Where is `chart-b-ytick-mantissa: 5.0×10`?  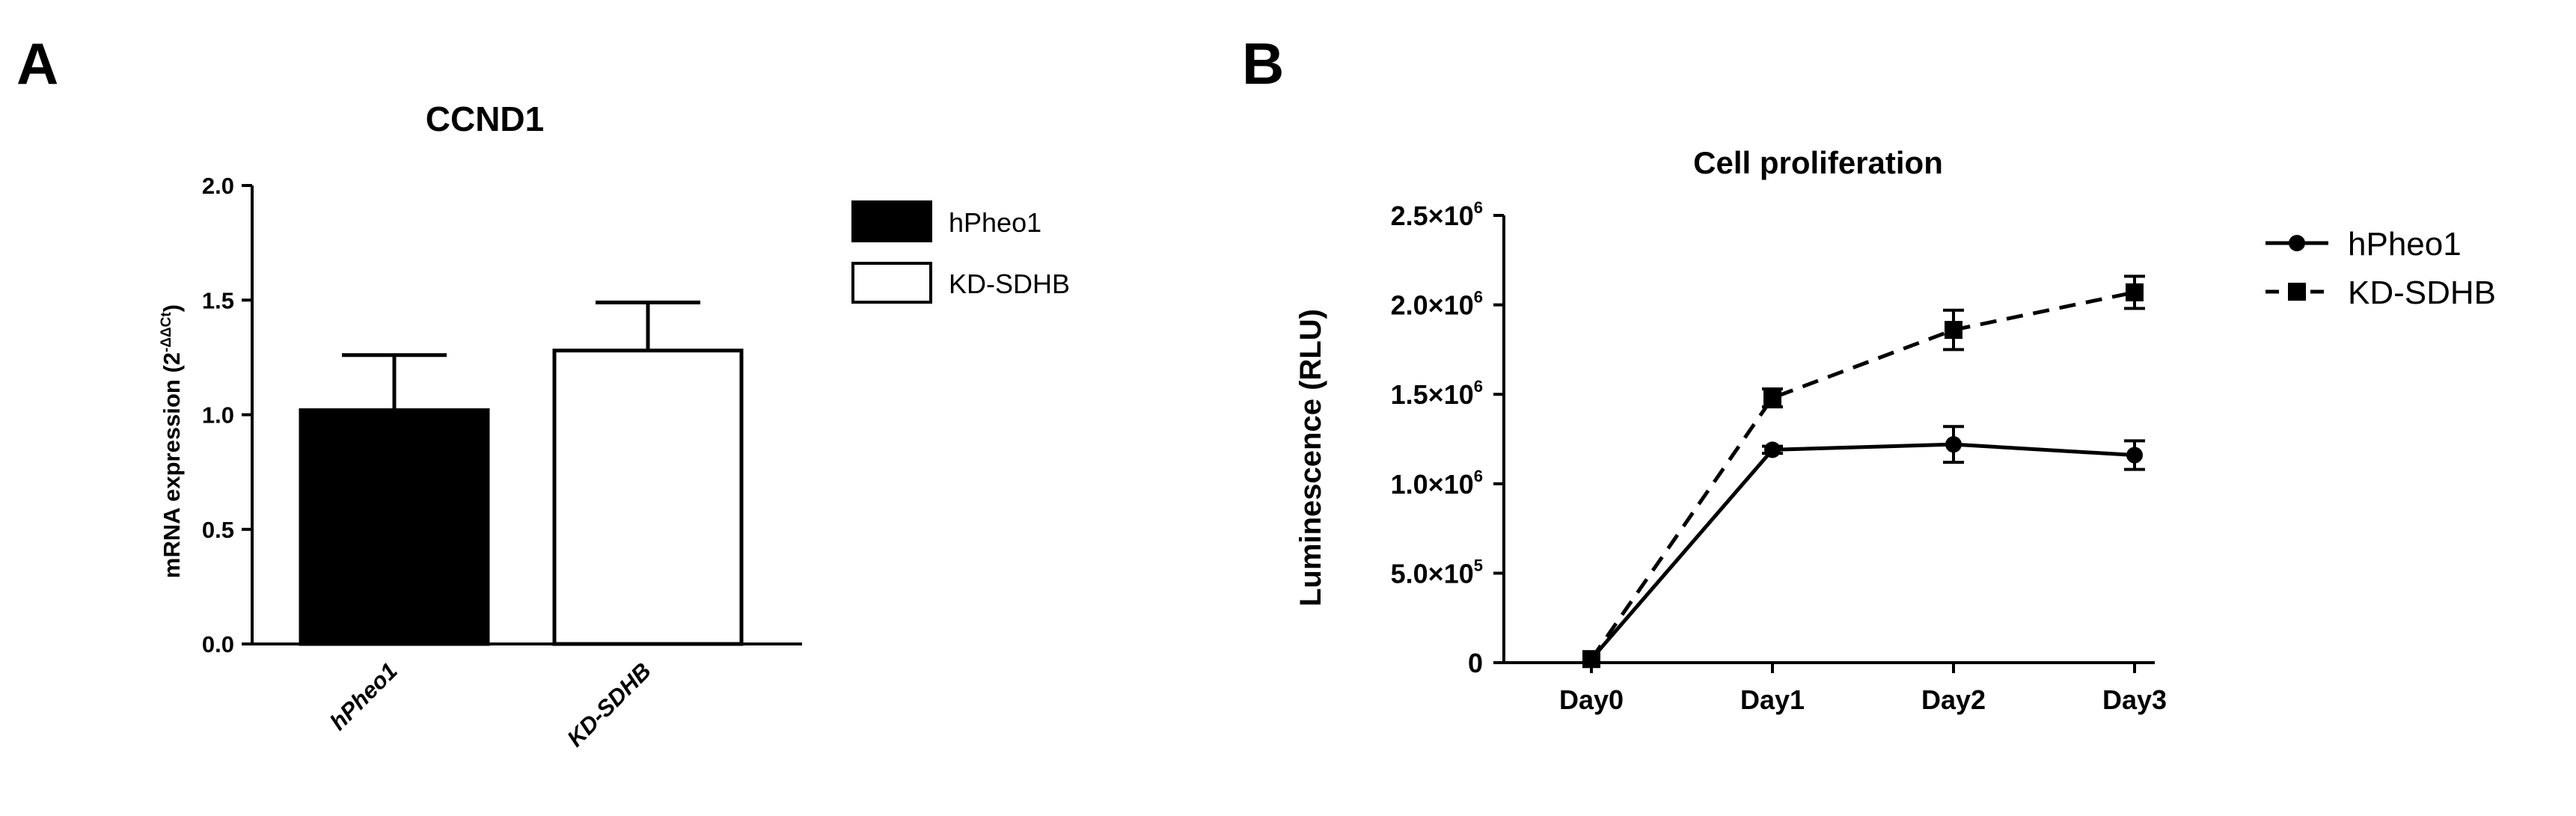
chart-b-ytick-mantissa: 5.0×10 is located at coordinates (1432, 573).